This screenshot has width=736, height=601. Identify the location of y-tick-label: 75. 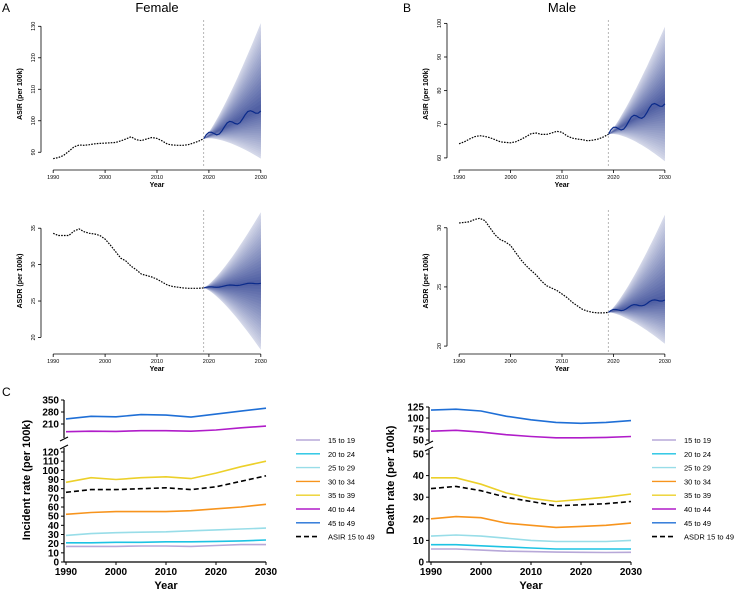
(419, 430).